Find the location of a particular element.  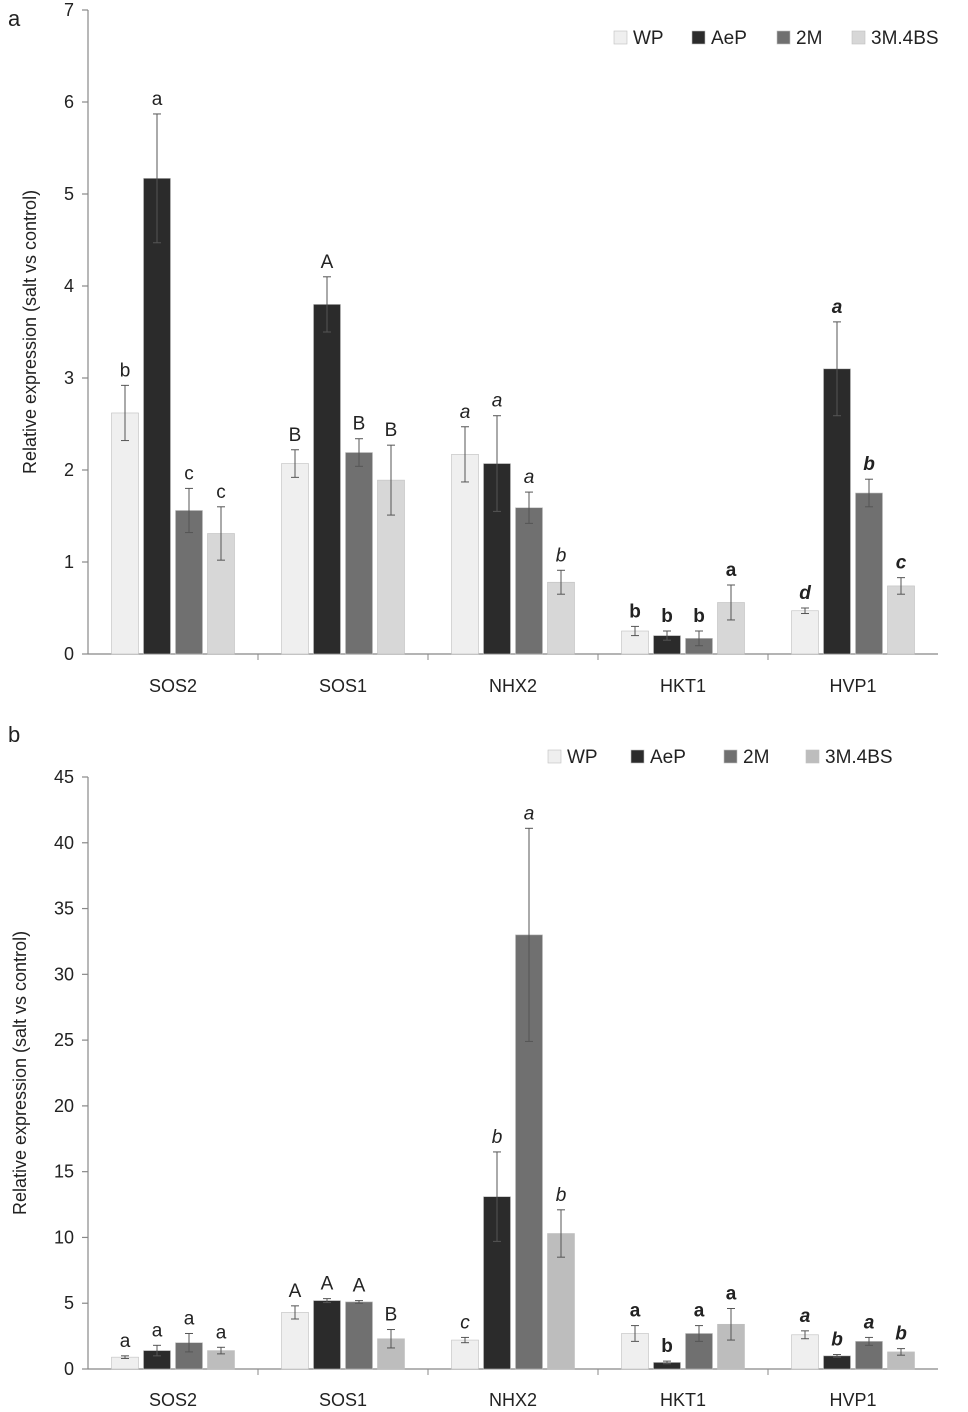

y-tick-label: 4 is located at coordinates (69, 286).